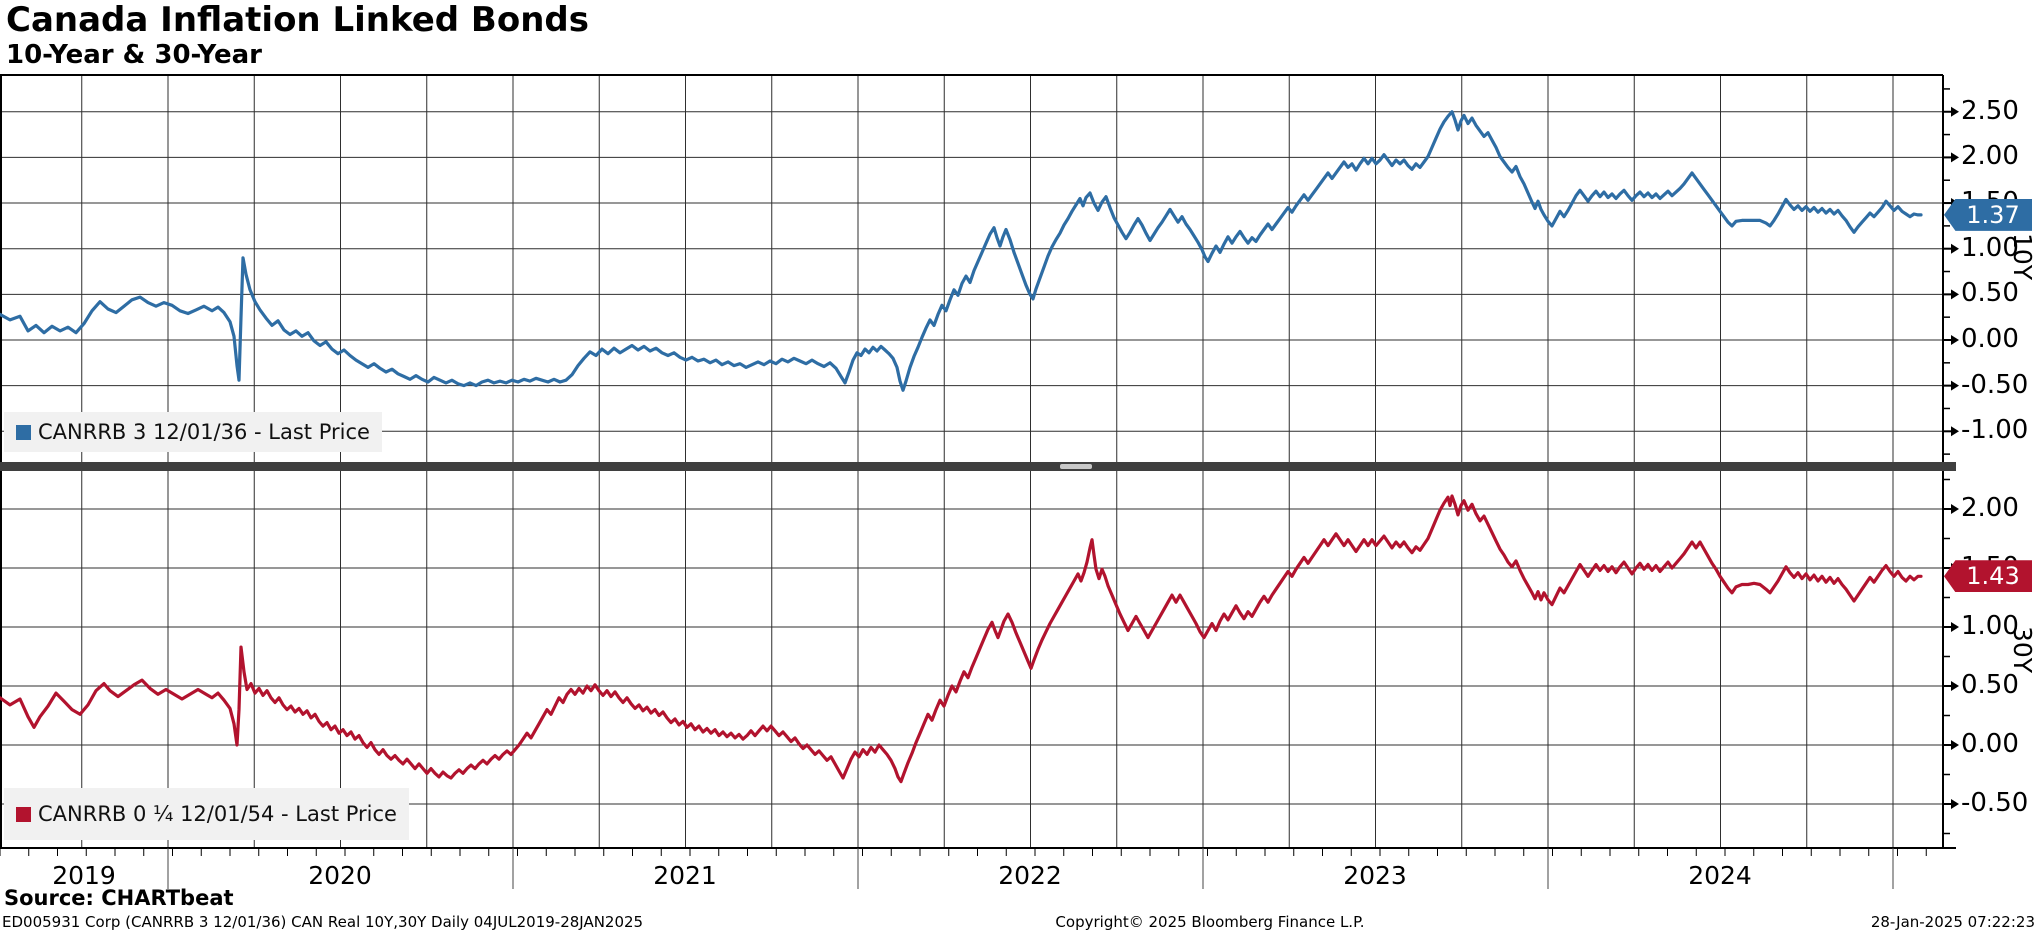 The image size is (2041, 932). What do you see at coordinates (204, 432) in the screenshot?
I see `legend-label-10y: CANRRB 3 12/01/36 - Last Price` at bounding box center [204, 432].